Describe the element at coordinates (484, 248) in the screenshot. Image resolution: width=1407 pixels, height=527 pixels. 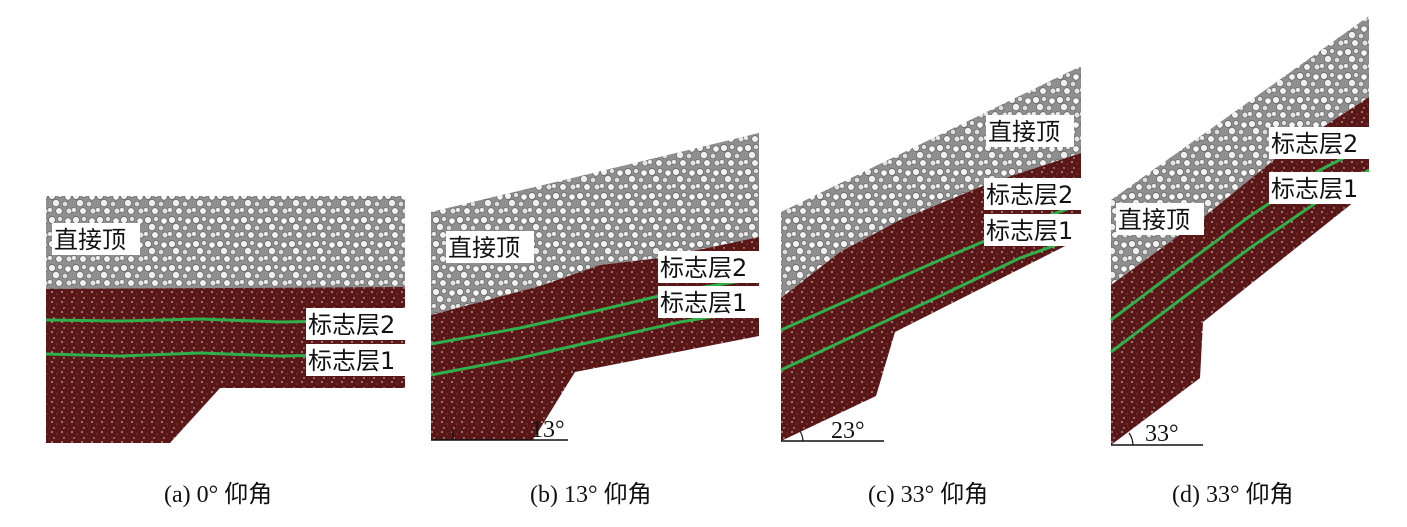
I see `panel-b-roof-label: 直接顶` at that location.